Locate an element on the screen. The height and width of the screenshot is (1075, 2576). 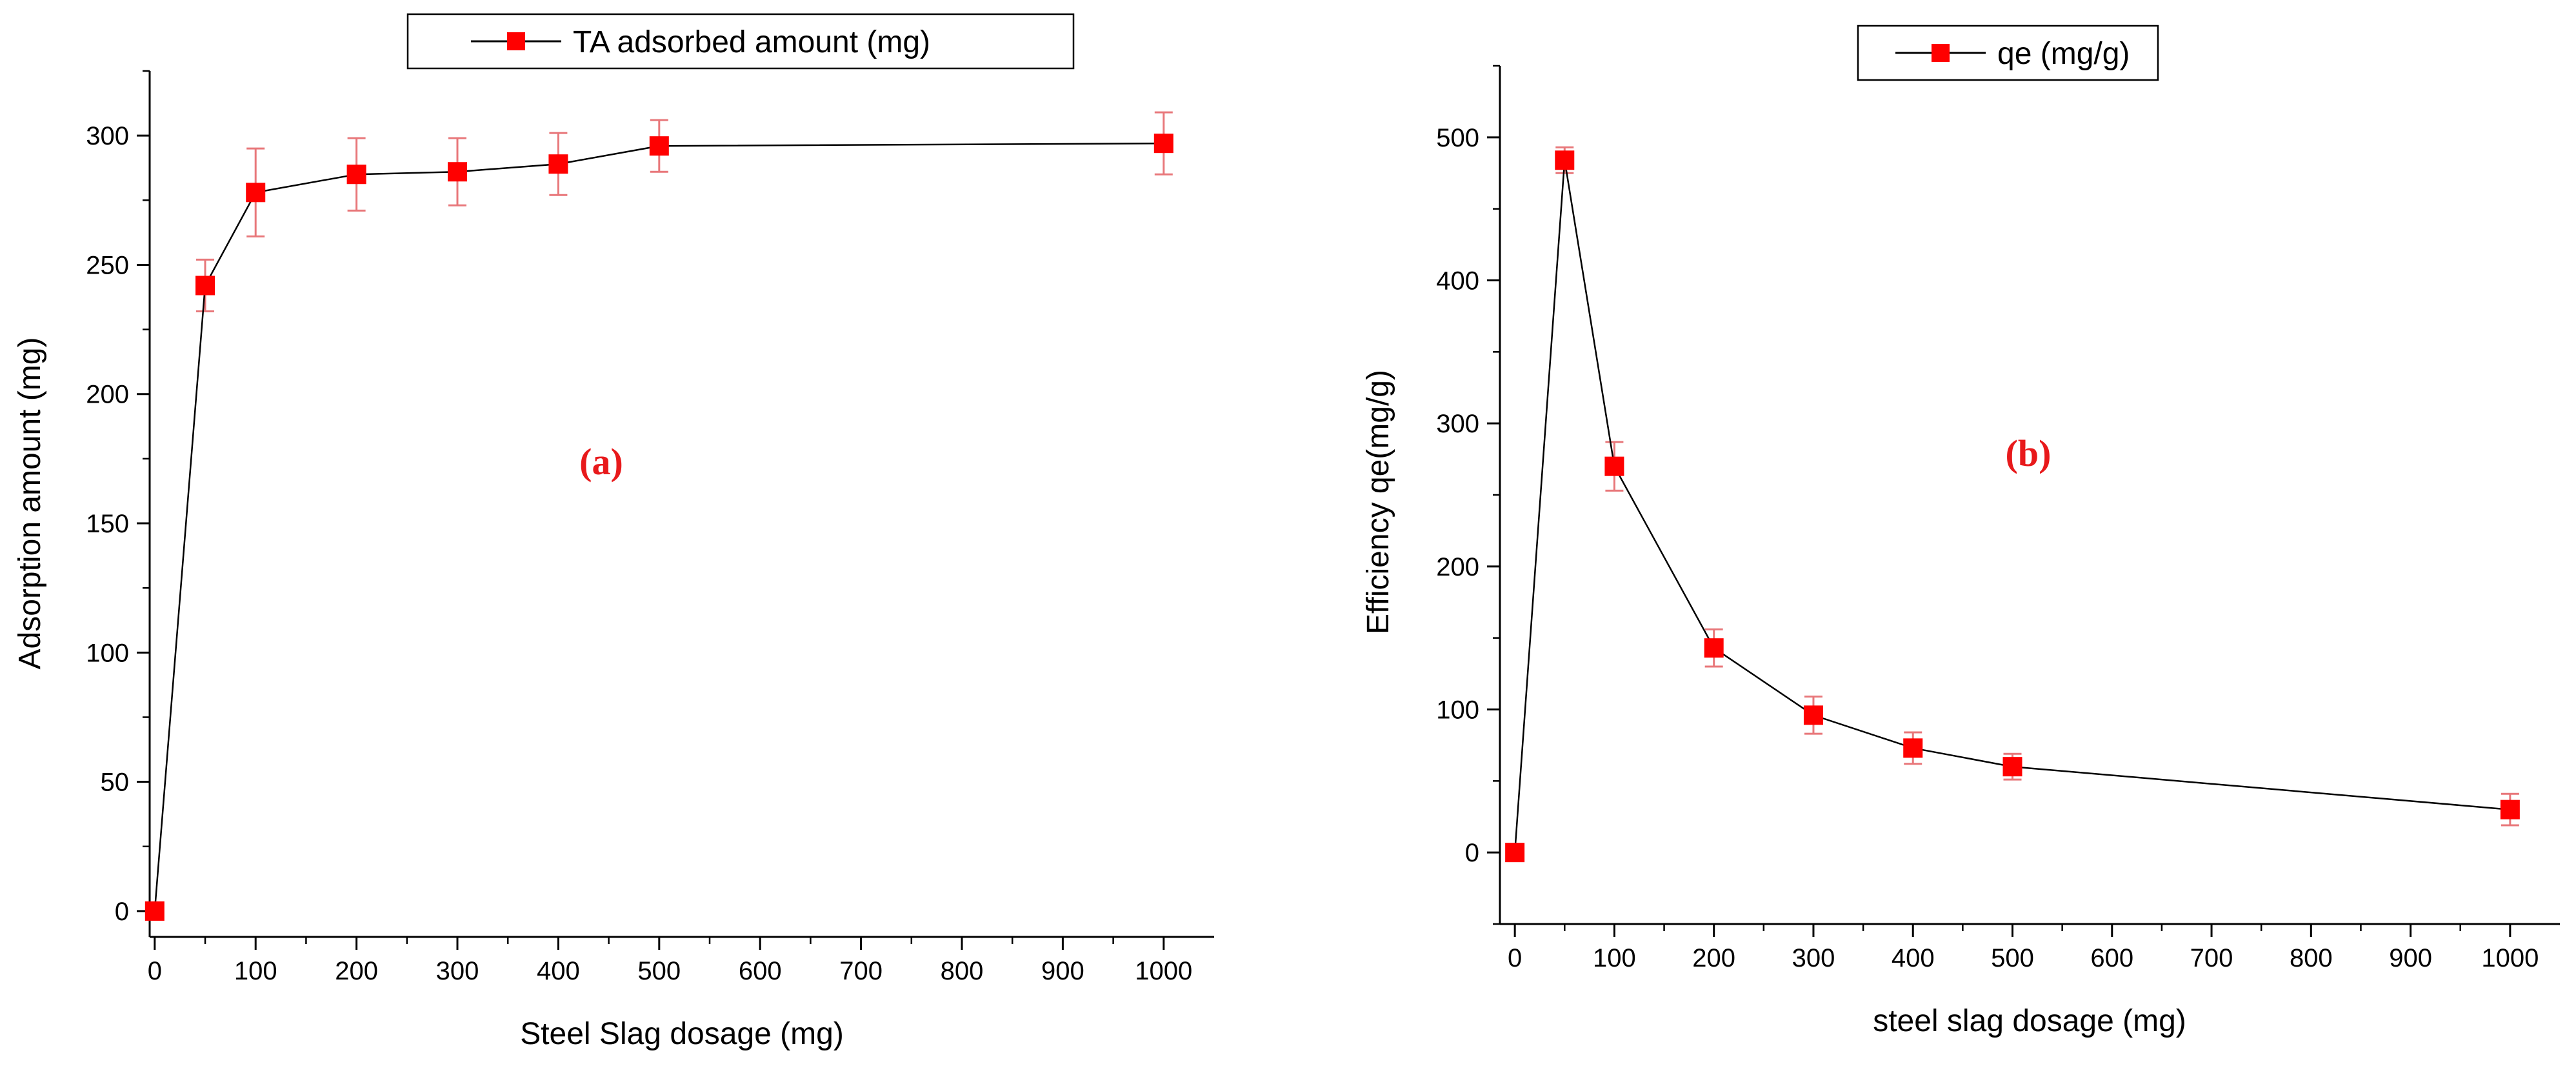
x-tick-label-a: 600 is located at coordinates (760, 971).